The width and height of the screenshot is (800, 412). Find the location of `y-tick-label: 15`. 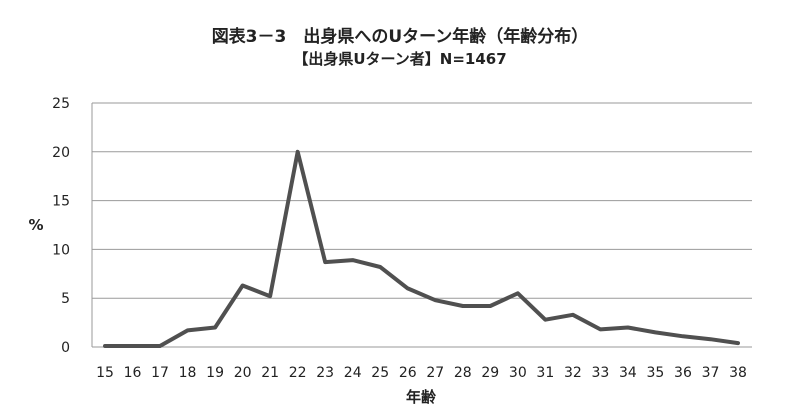

y-tick-label: 15 is located at coordinates (61, 202).